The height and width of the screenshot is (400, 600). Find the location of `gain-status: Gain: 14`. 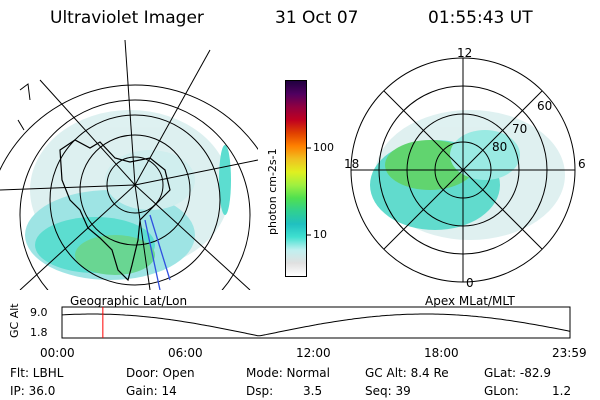

gain-status: Gain: 14 is located at coordinates (151, 391).